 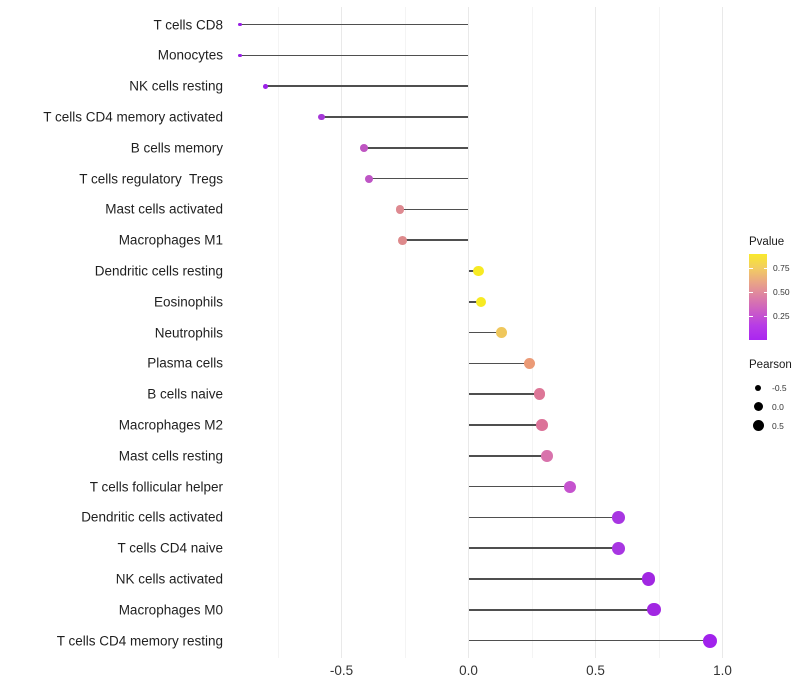 I want to click on category-label: Plasma cells, so click(x=185, y=363).